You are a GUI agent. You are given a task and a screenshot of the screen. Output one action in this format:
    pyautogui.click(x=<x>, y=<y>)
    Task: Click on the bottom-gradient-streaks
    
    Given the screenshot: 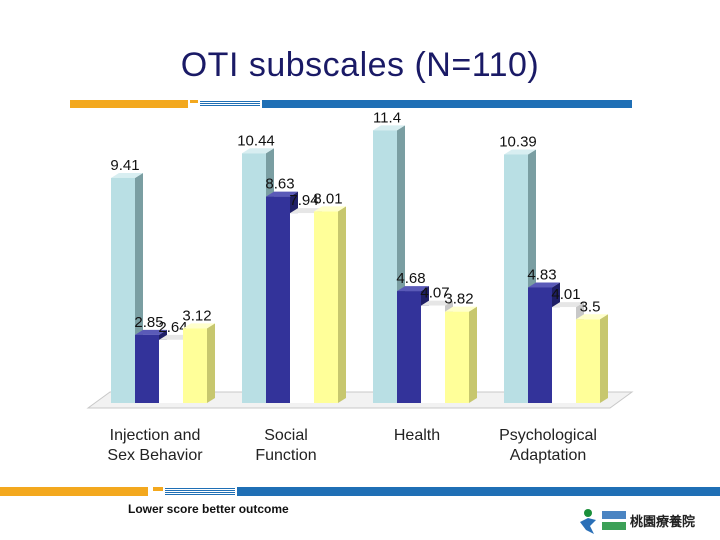 What is the action you would take?
    pyautogui.click(x=200, y=491)
    